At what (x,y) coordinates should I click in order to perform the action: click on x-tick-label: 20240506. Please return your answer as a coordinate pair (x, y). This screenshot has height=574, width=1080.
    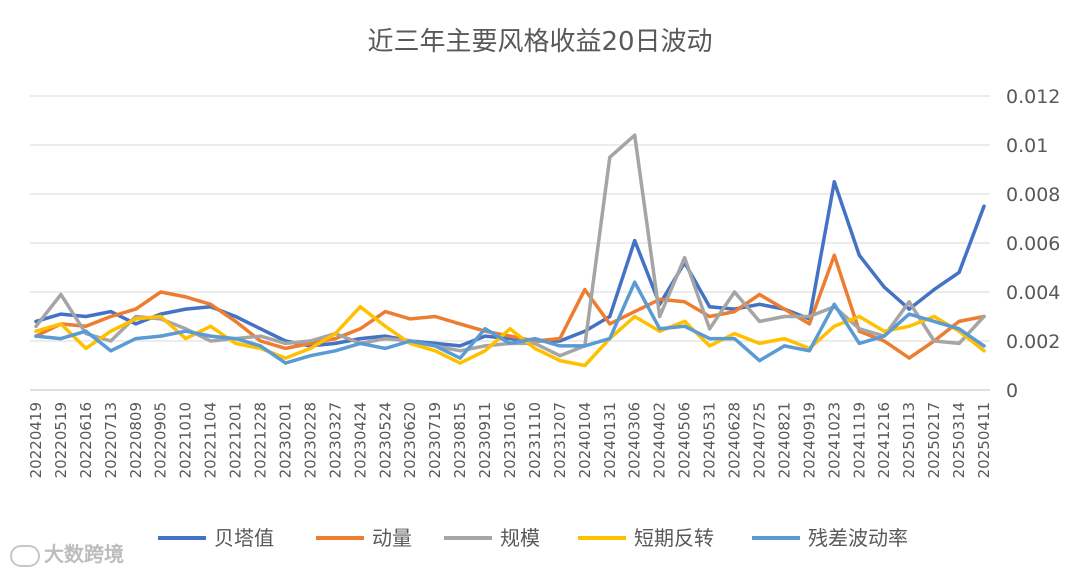
    Looking at the image, I should click on (685, 440).